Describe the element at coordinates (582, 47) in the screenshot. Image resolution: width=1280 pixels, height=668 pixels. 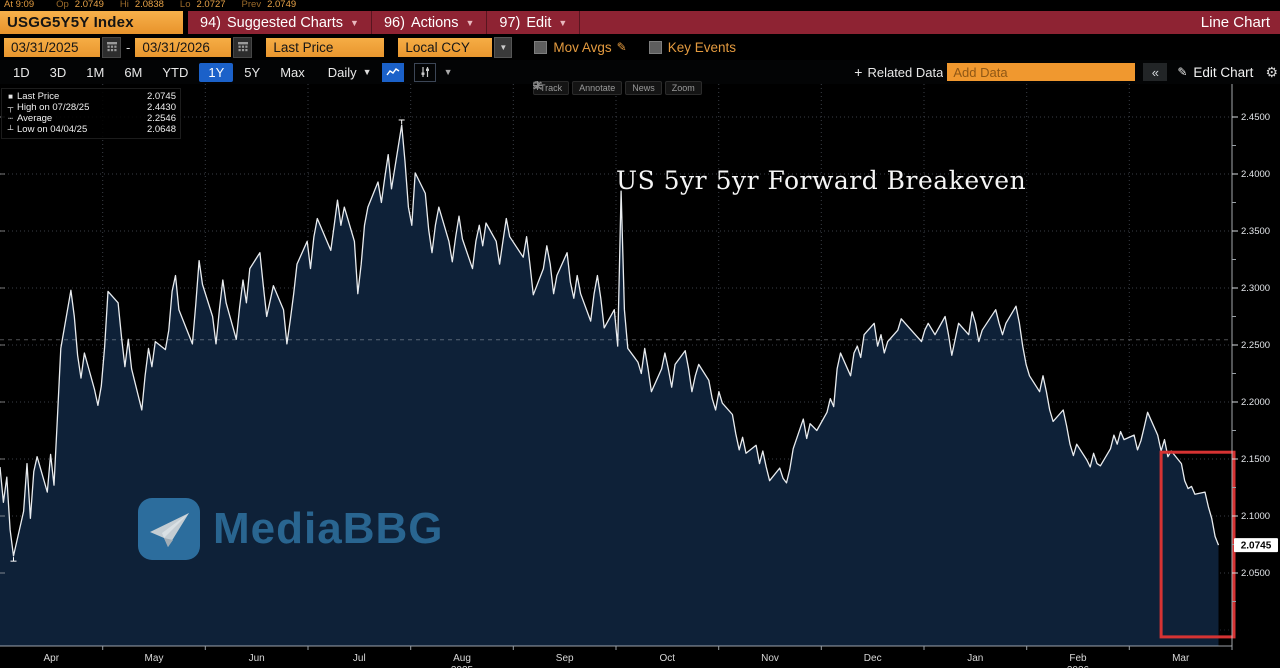
I see `mov-avgs-label: Mov Avgs` at that location.